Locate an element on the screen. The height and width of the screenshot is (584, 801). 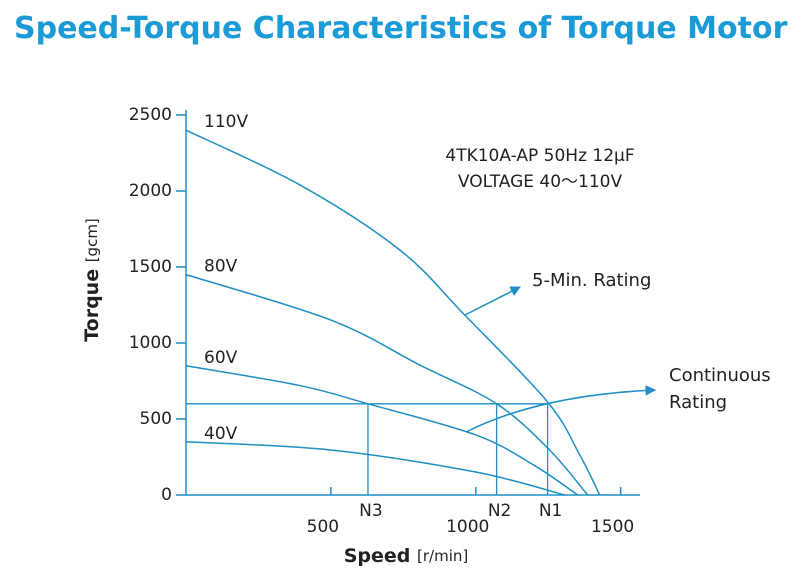
annotation: 5-Min. Rating is located at coordinates (591, 280).